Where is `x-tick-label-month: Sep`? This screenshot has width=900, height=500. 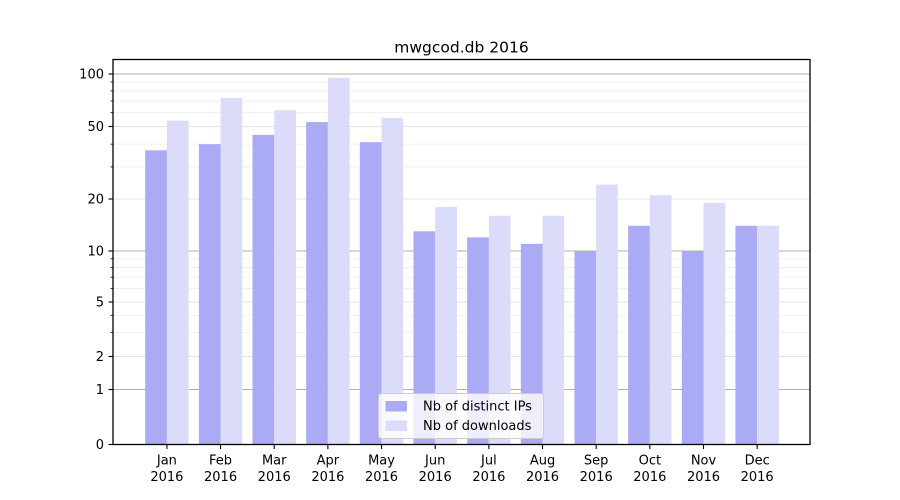
x-tick-label-month: Sep is located at coordinates (596, 461).